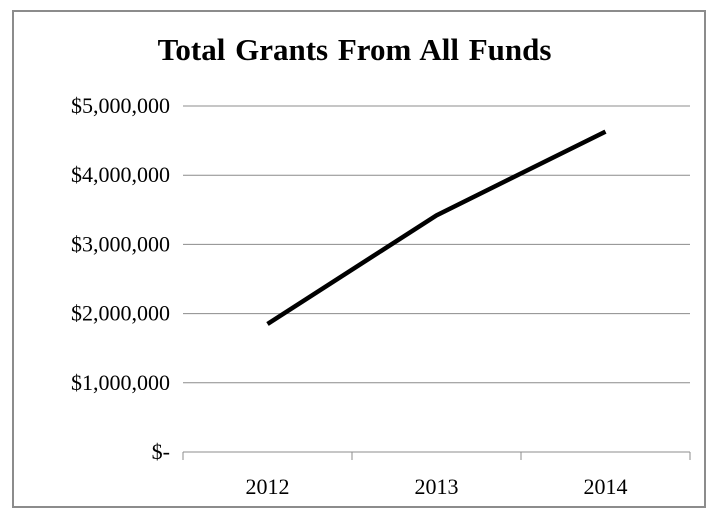  I want to click on chart-title: Total Grants From All Funds, so click(354, 49).